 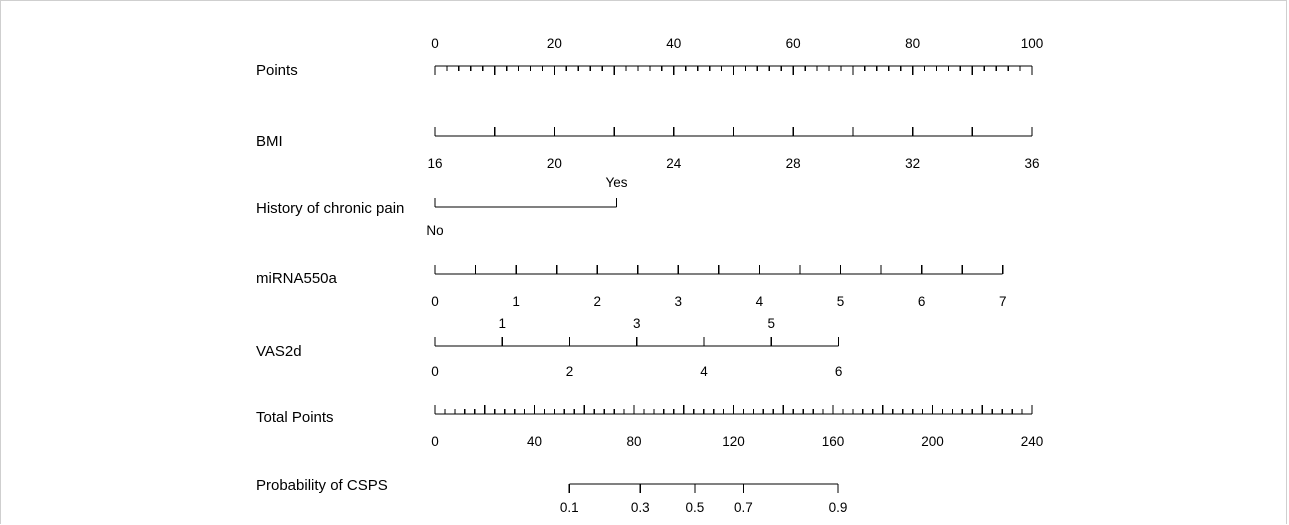 I want to click on bmi-tick-label: 36, so click(x=1031, y=163).